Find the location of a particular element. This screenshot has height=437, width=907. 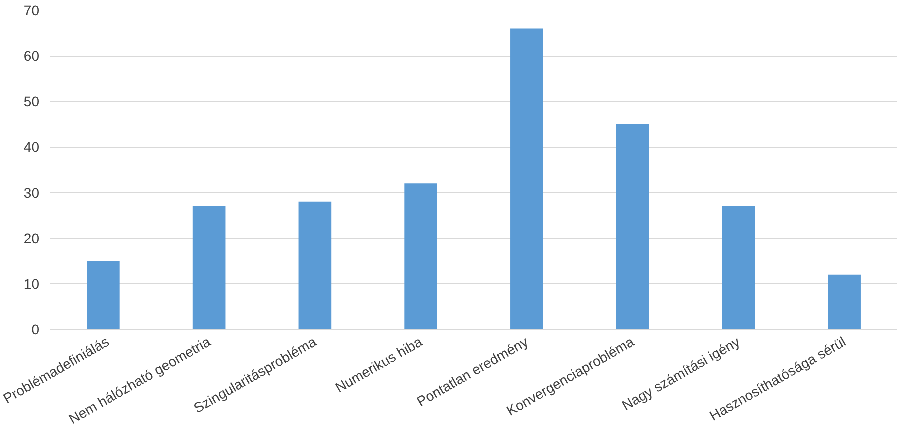

y-tick-label: 60 is located at coordinates (32, 56).